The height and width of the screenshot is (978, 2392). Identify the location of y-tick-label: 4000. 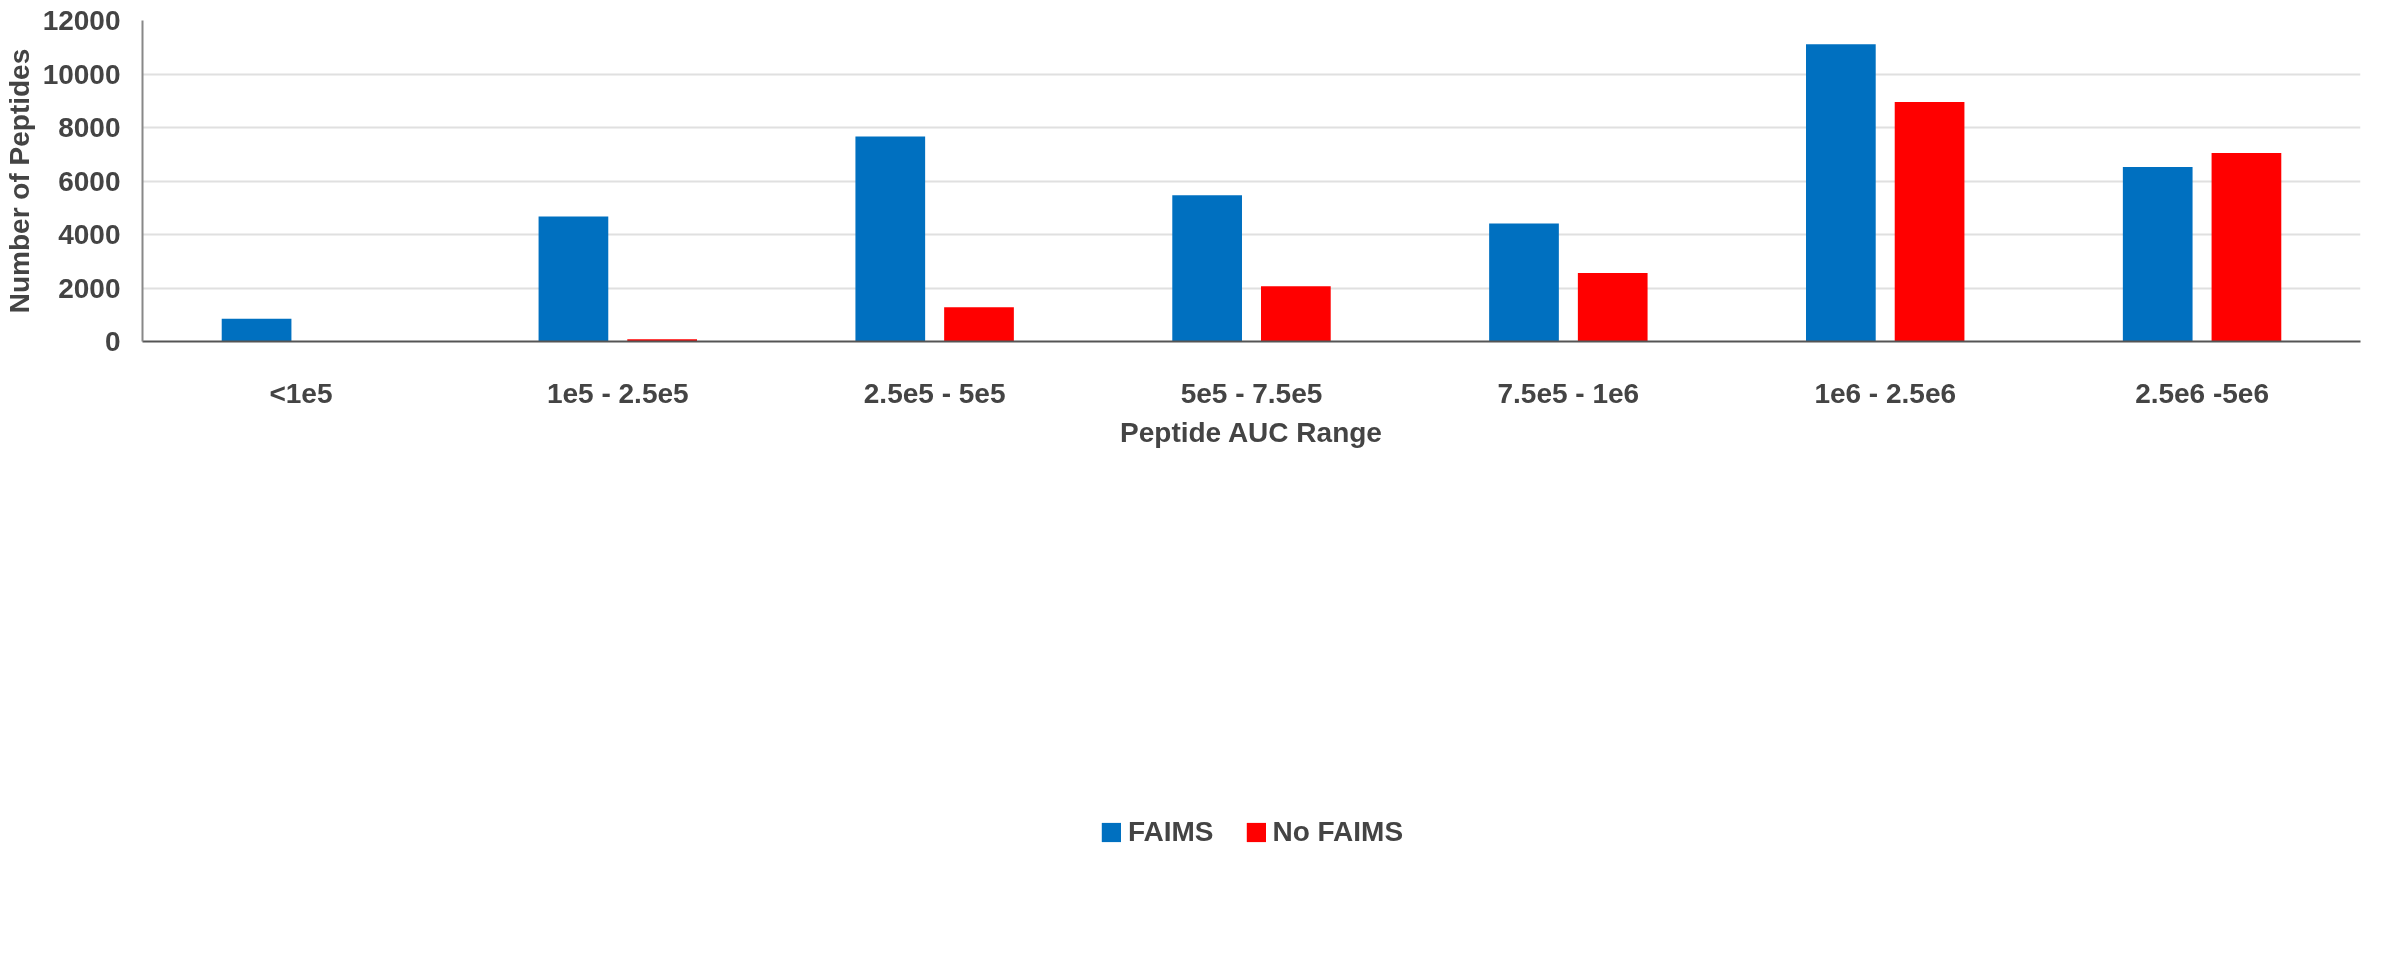
(89, 234).